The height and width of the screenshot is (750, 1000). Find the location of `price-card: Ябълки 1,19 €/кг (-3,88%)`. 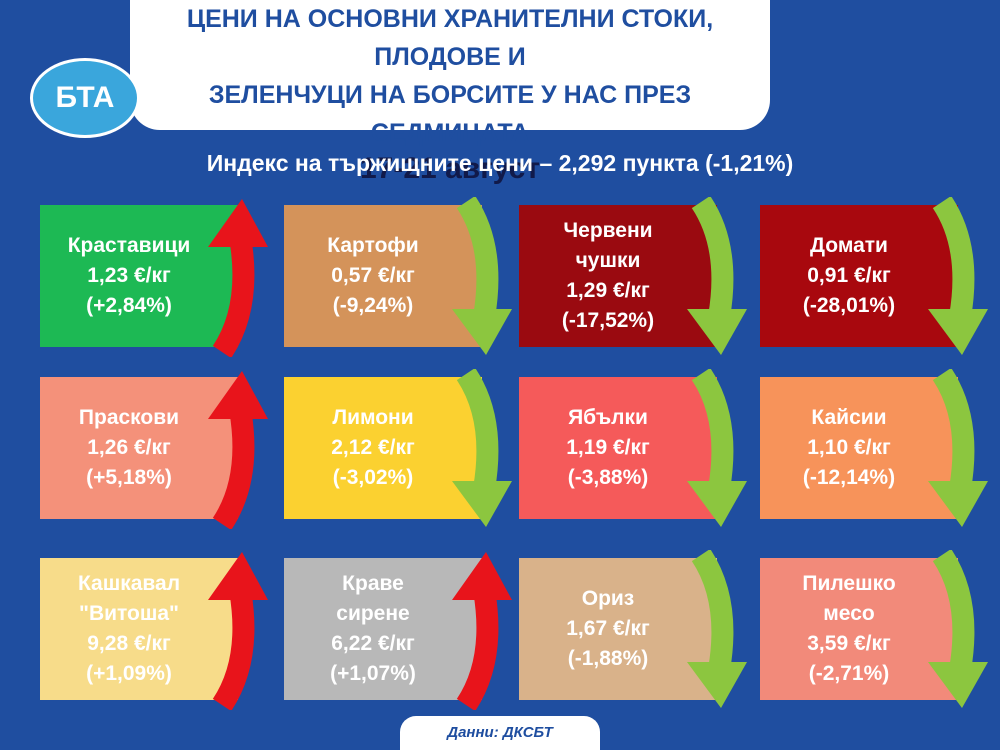

price-card: Ябълки 1,19 €/кг (-3,88%) is located at coordinates (618, 448).